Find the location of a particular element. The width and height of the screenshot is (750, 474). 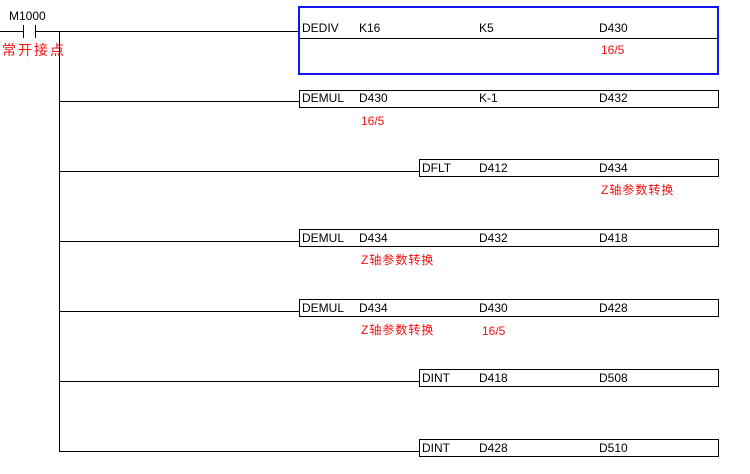

divider is located at coordinates (508, 38).